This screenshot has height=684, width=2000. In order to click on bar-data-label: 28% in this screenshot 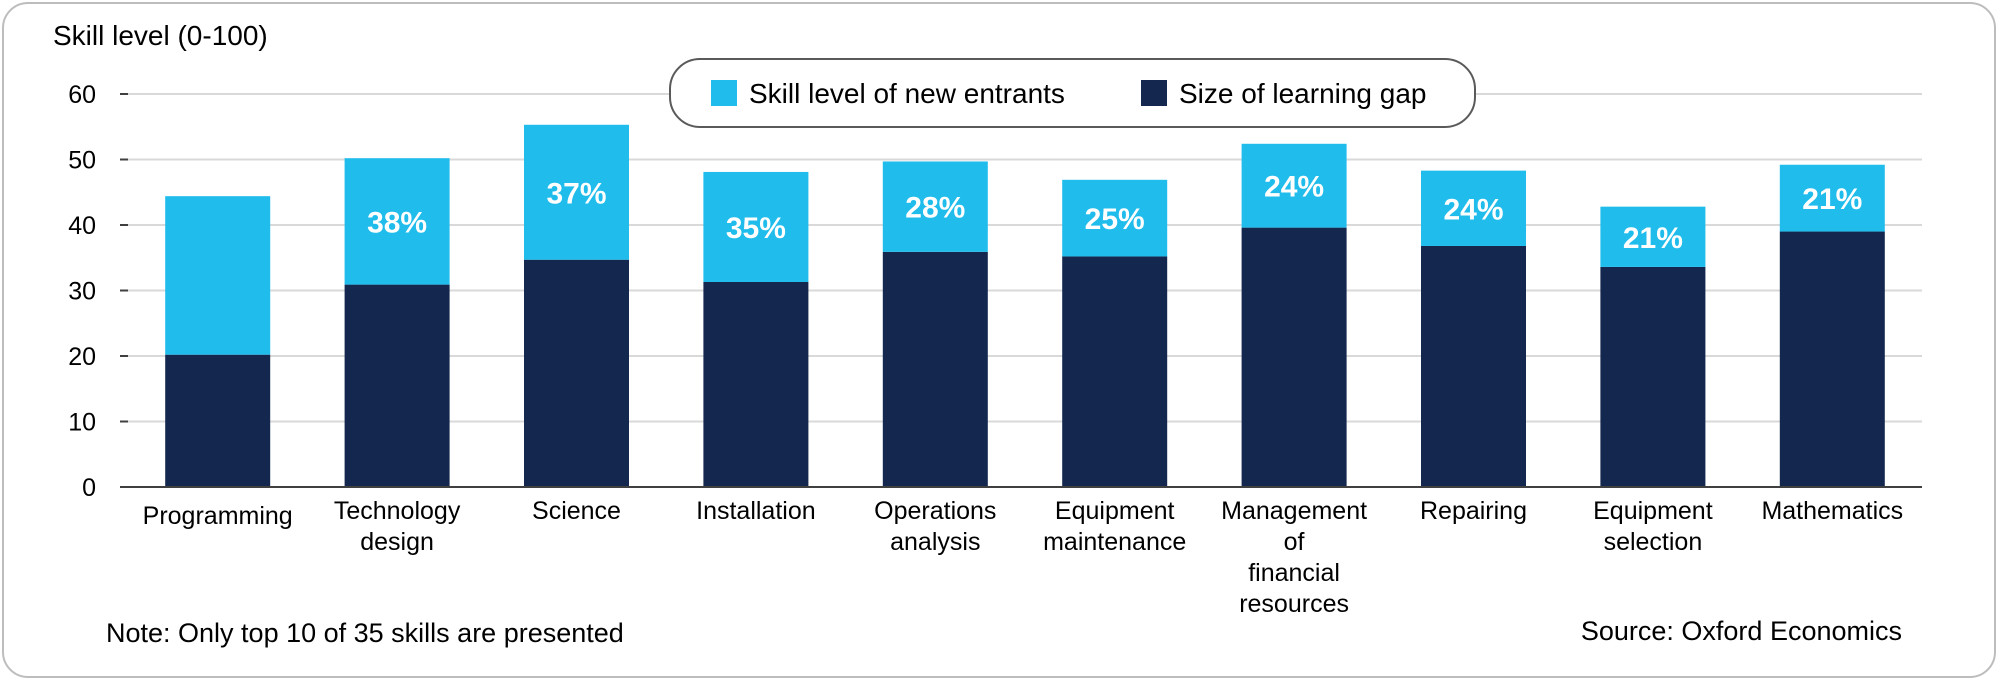, I will do `click(935, 208)`.